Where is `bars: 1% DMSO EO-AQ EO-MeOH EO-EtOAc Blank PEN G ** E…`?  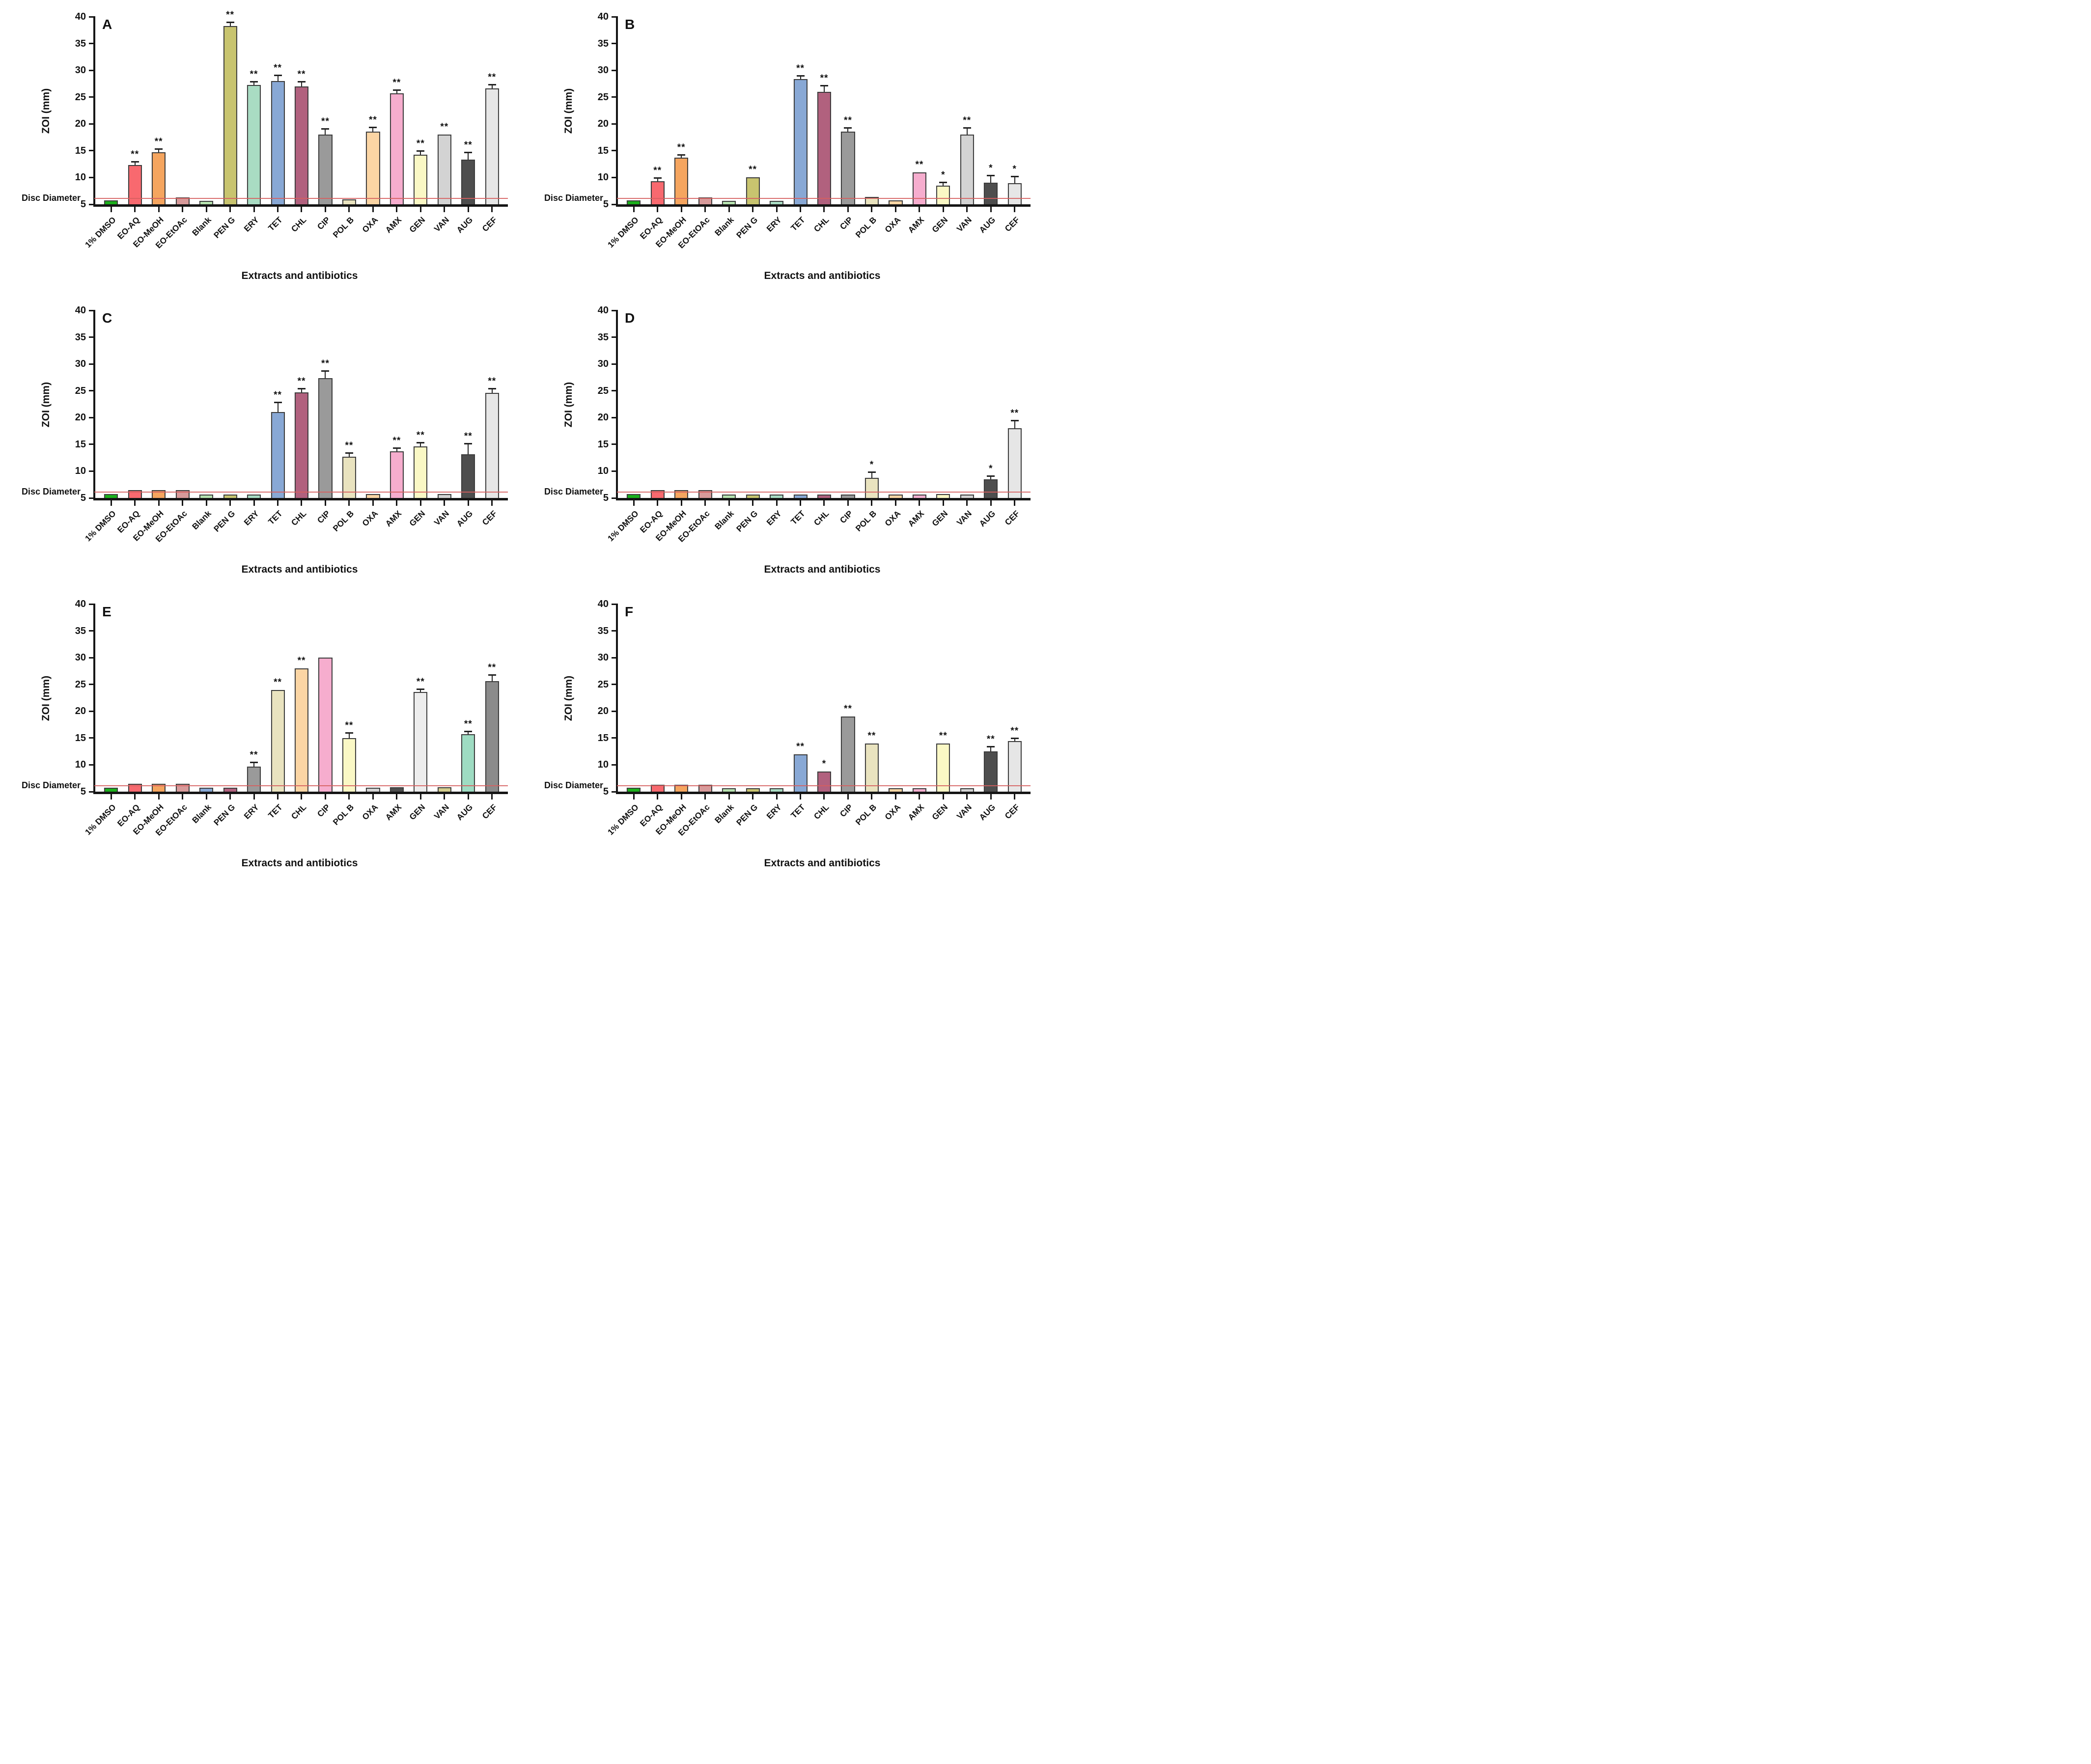 bars: 1% DMSO EO-AQ EO-MeOH EO-EtOAc Blank PEN G ** E… is located at coordinates (295, 721).